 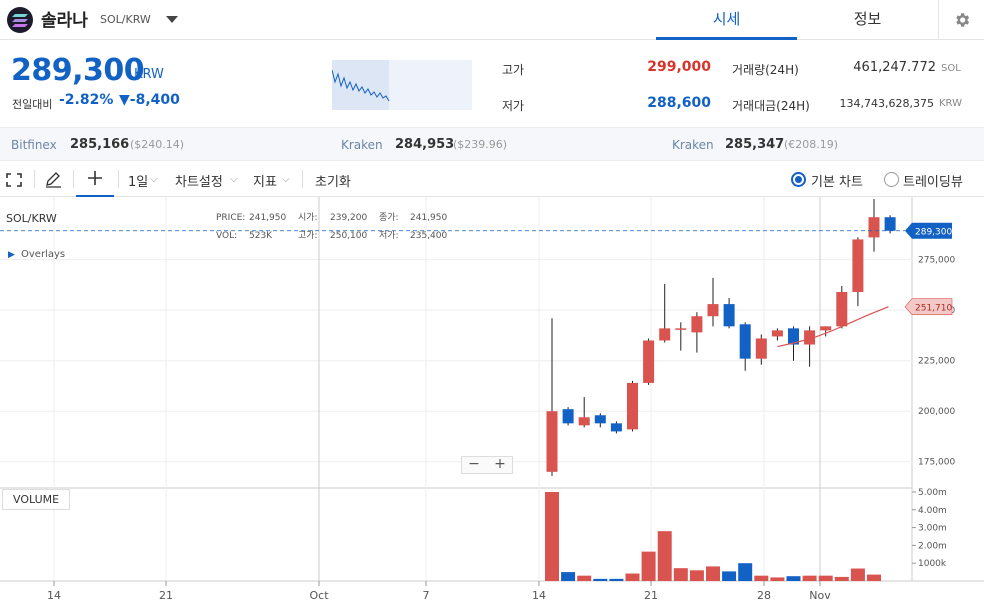 I want to click on overlays-arrow-icon: ▶, so click(x=11, y=255).